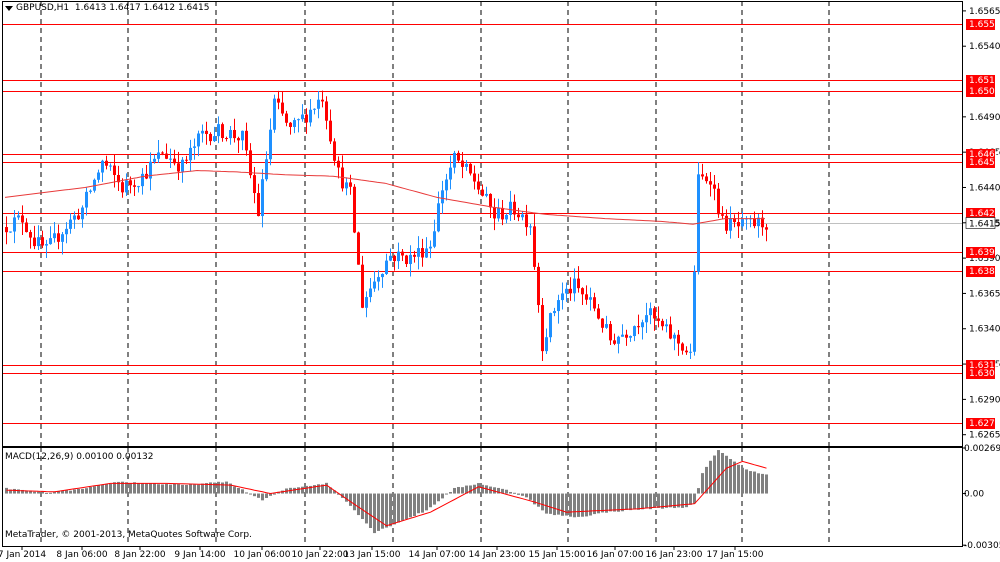 Image resolution: width=1000 pixels, height=562 pixels. Describe the element at coordinates (984, 374) in the screenshot. I see `level-price-label: 1.6309` at that location.